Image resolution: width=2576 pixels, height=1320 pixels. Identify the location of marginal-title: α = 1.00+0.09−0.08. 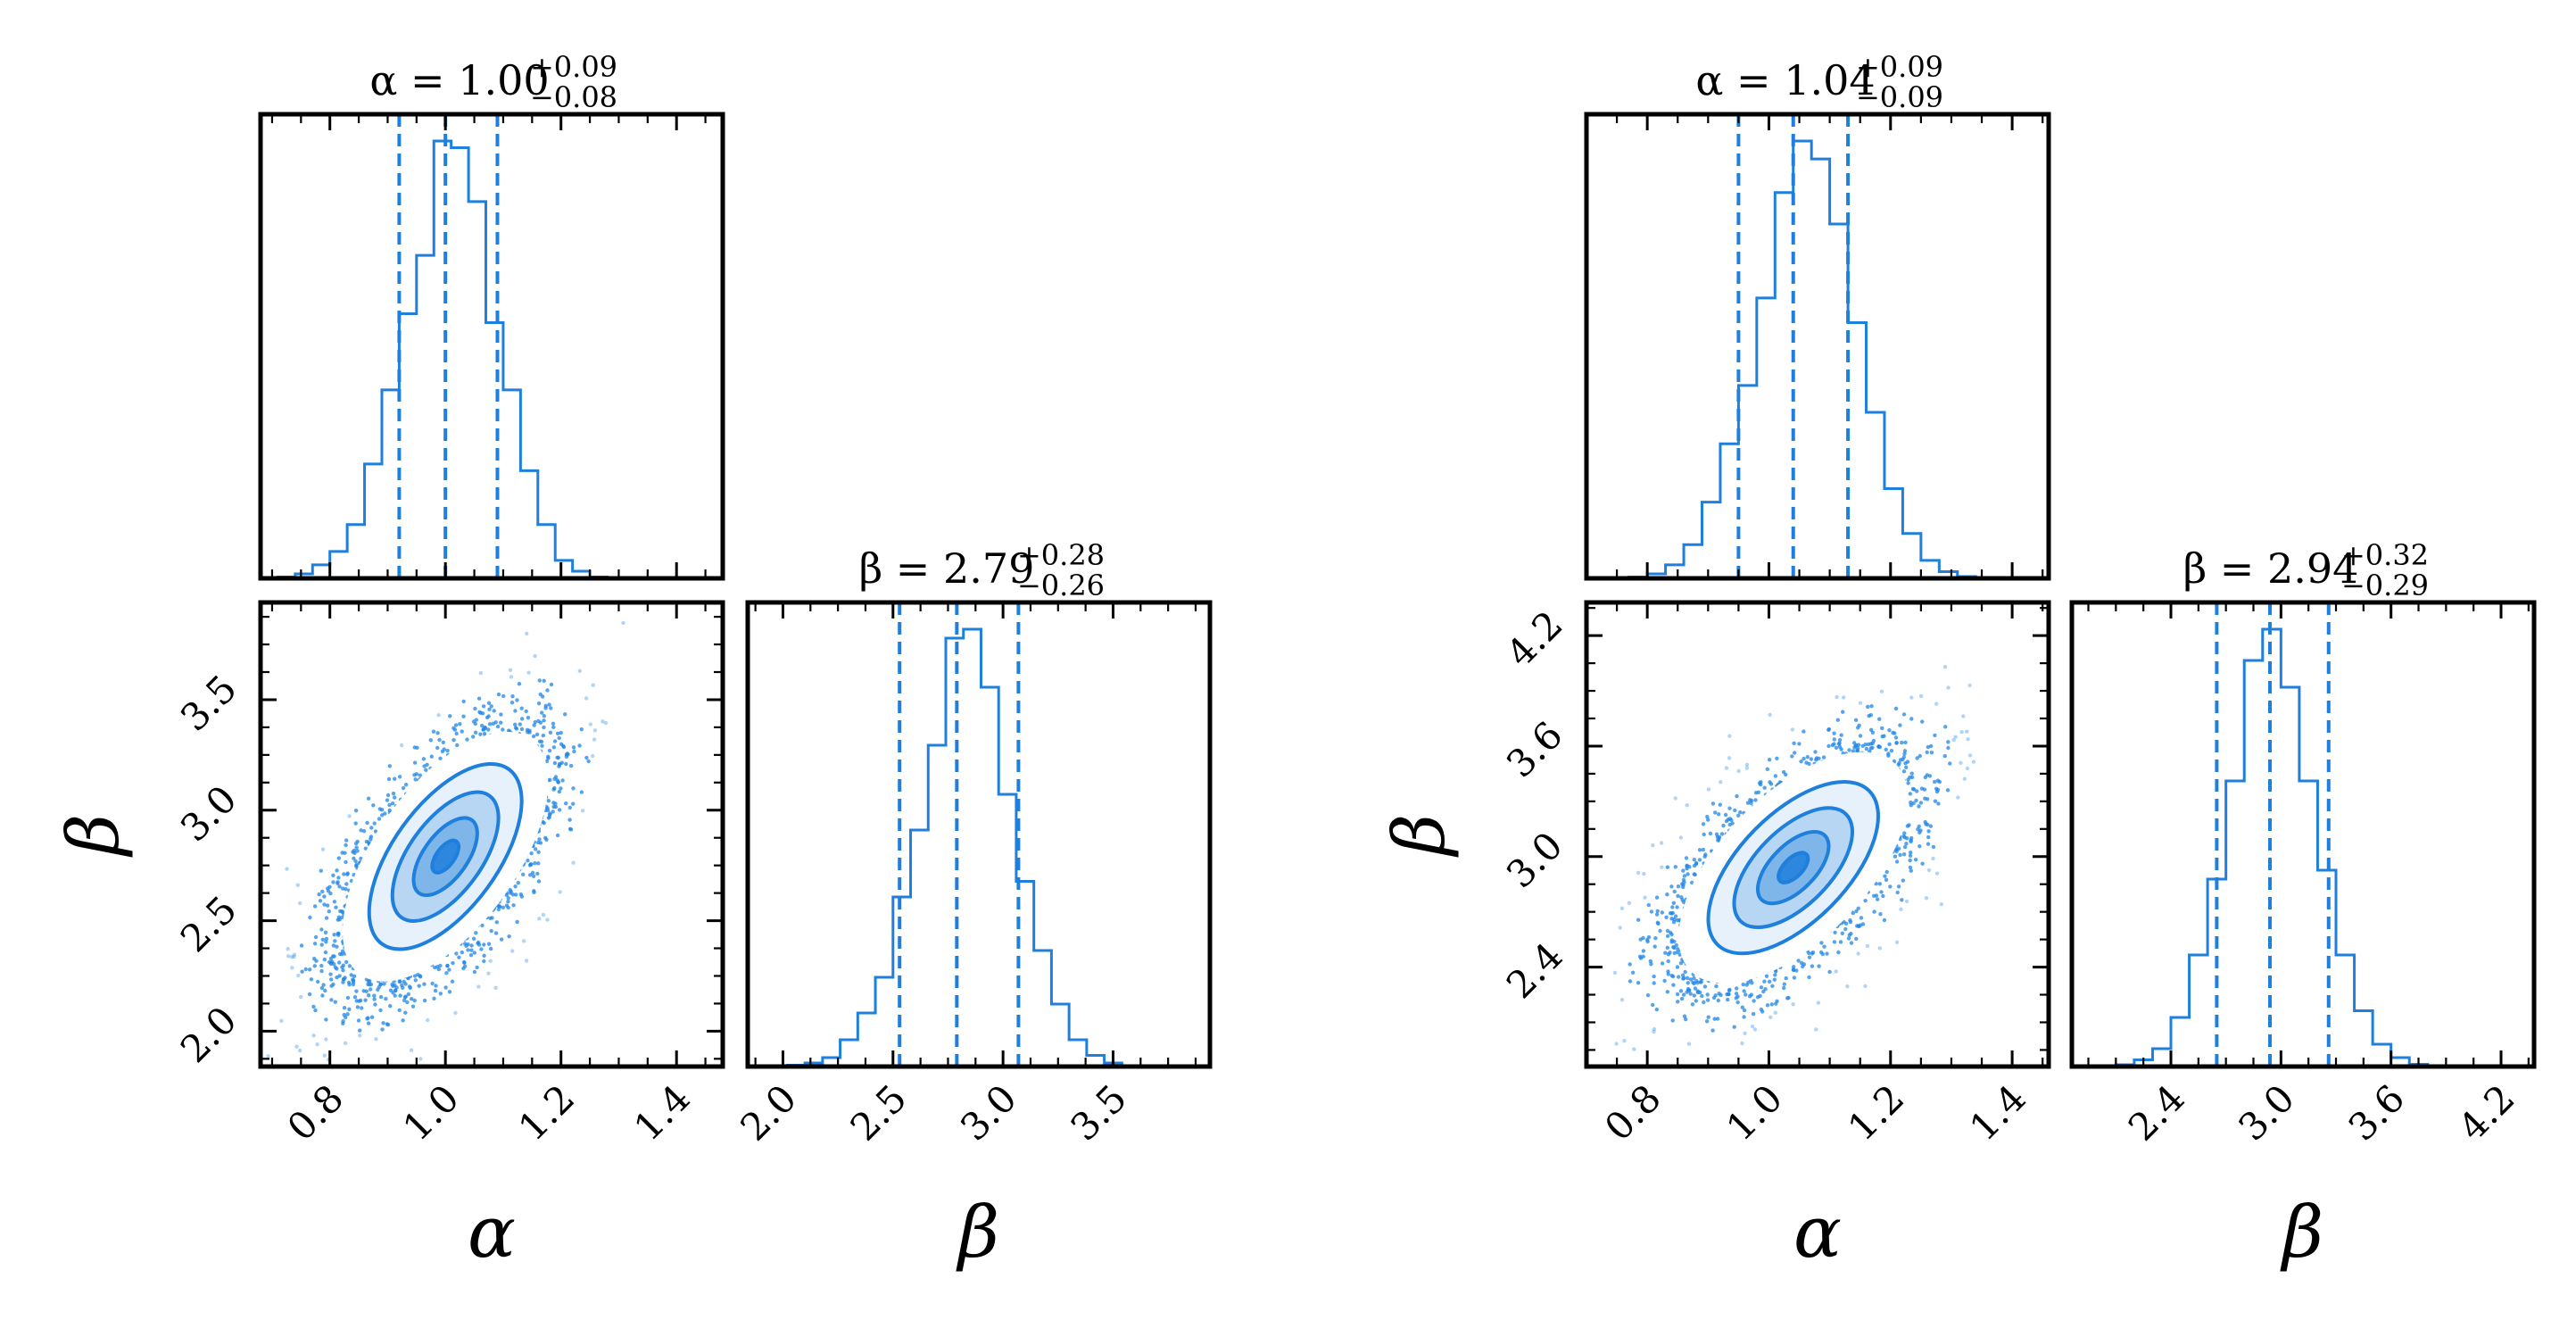
(493, 82).